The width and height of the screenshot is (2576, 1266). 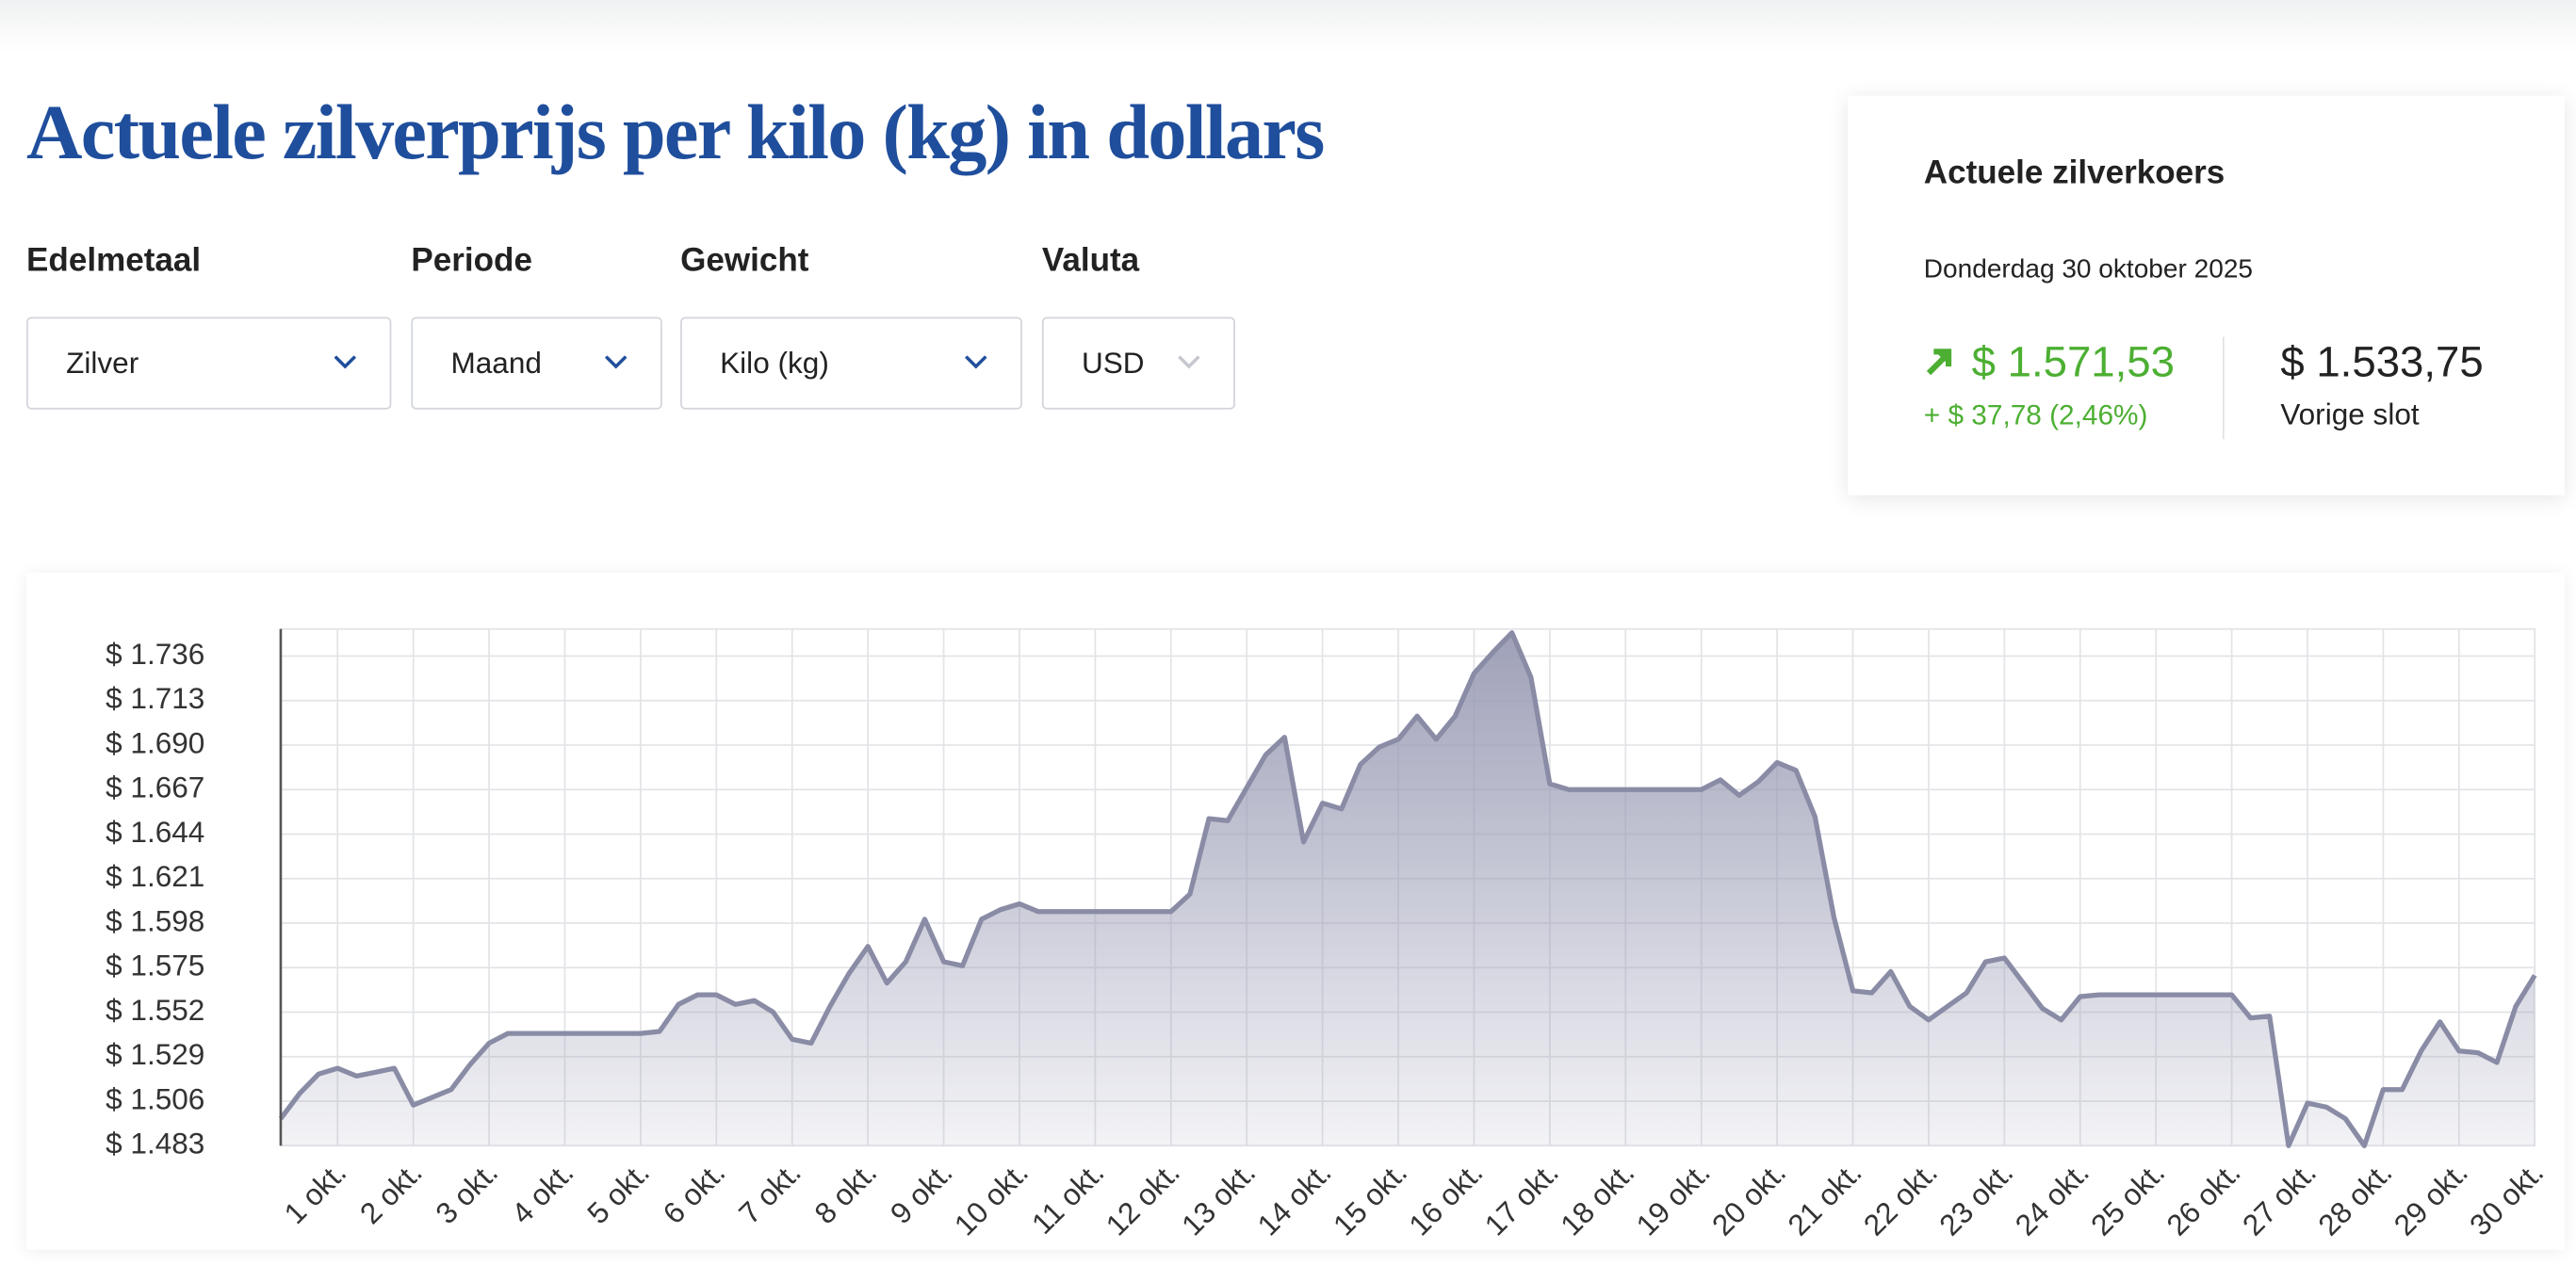 What do you see at coordinates (542, 1192) in the screenshot?
I see `x-tick-label: 4 okt.` at bounding box center [542, 1192].